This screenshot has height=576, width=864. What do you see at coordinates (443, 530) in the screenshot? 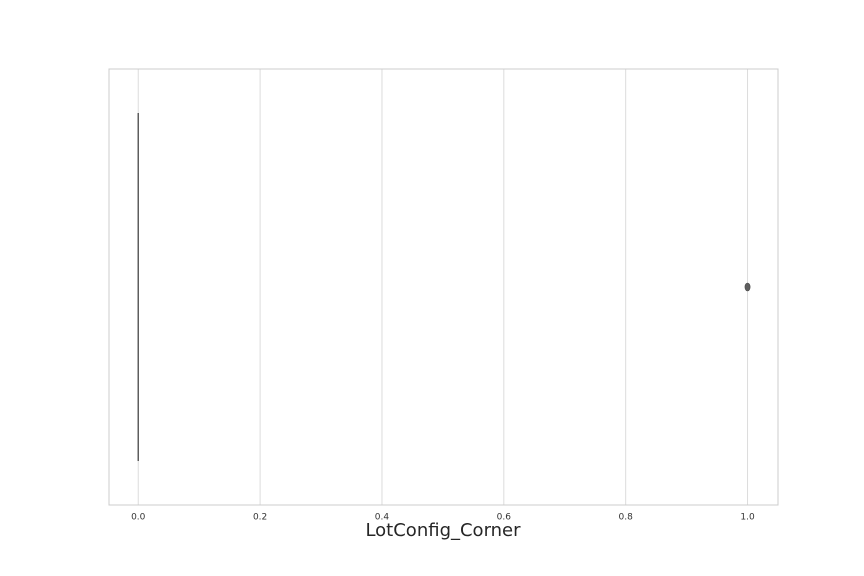
I see `x-axis-label: LotConfig_Corner` at bounding box center [443, 530].